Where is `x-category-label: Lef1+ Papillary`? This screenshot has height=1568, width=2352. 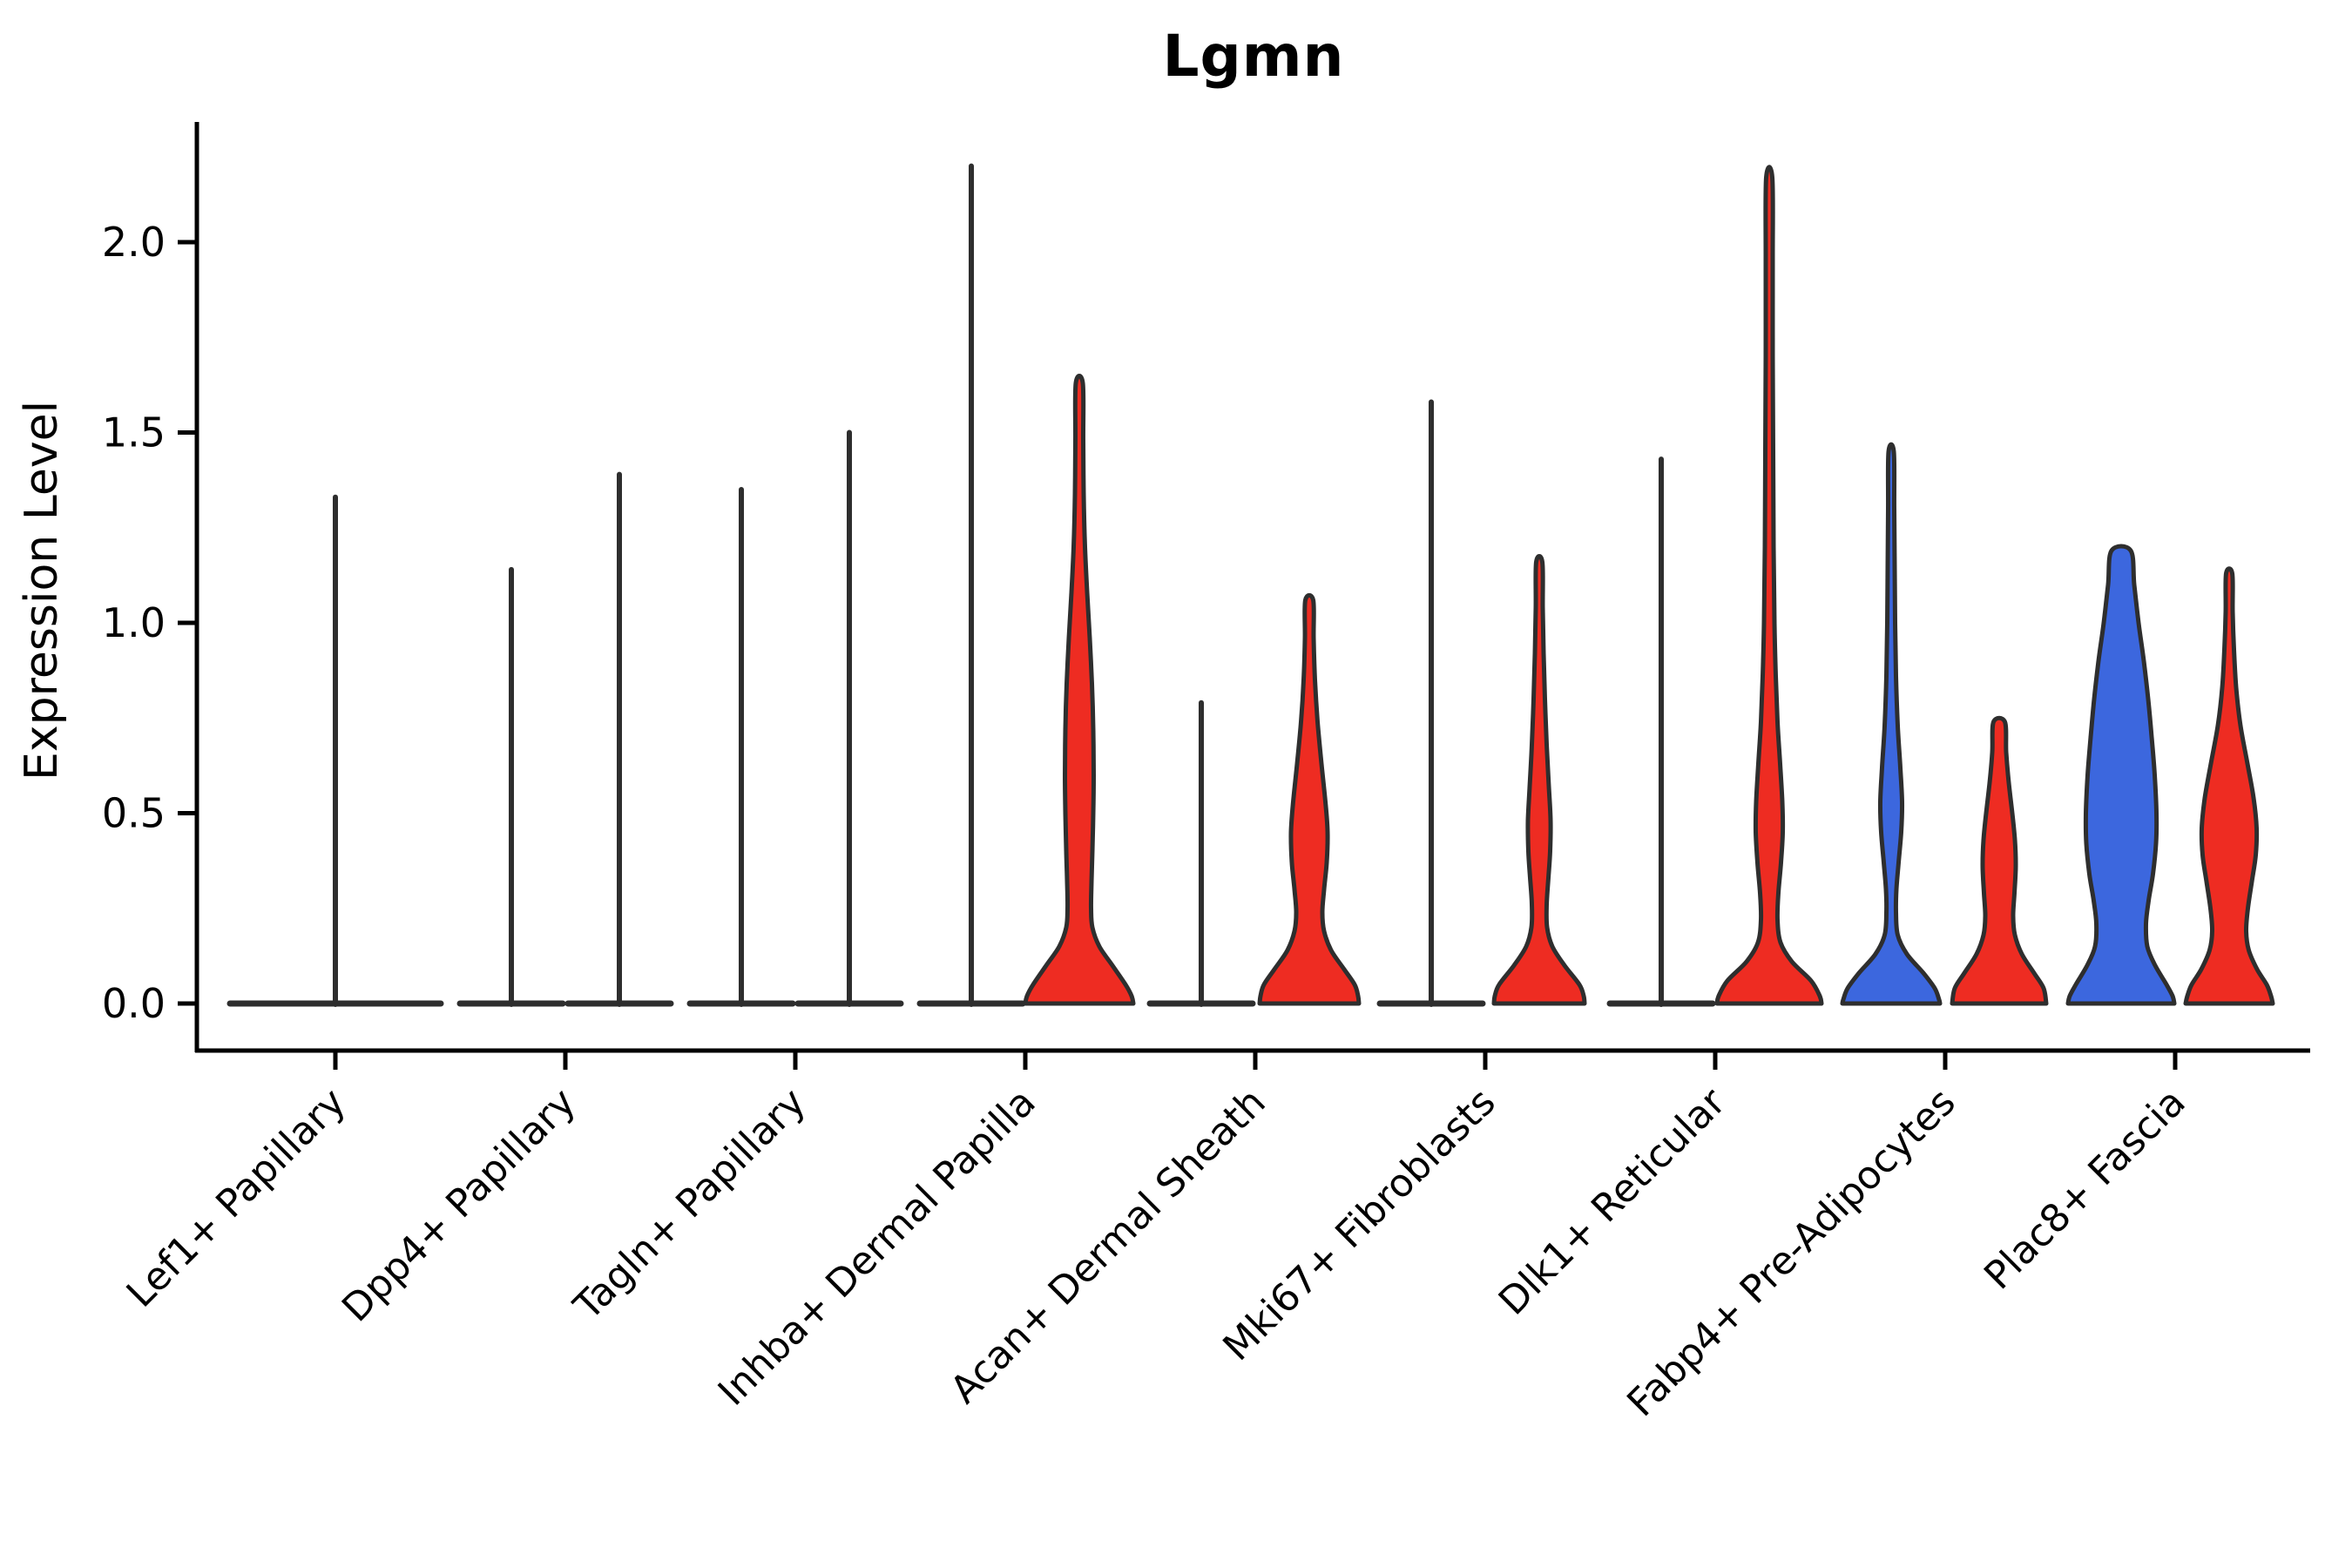
x-category-label: Lef1+ Papillary is located at coordinates (236, 1198).